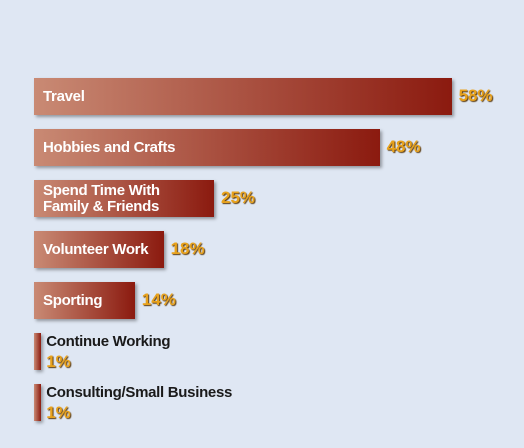 This screenshot has width=524, height=448. Describe the element at coordinates (139, 392) in the screenshot. I see `category-label: Consulting/Small Business` at that location.